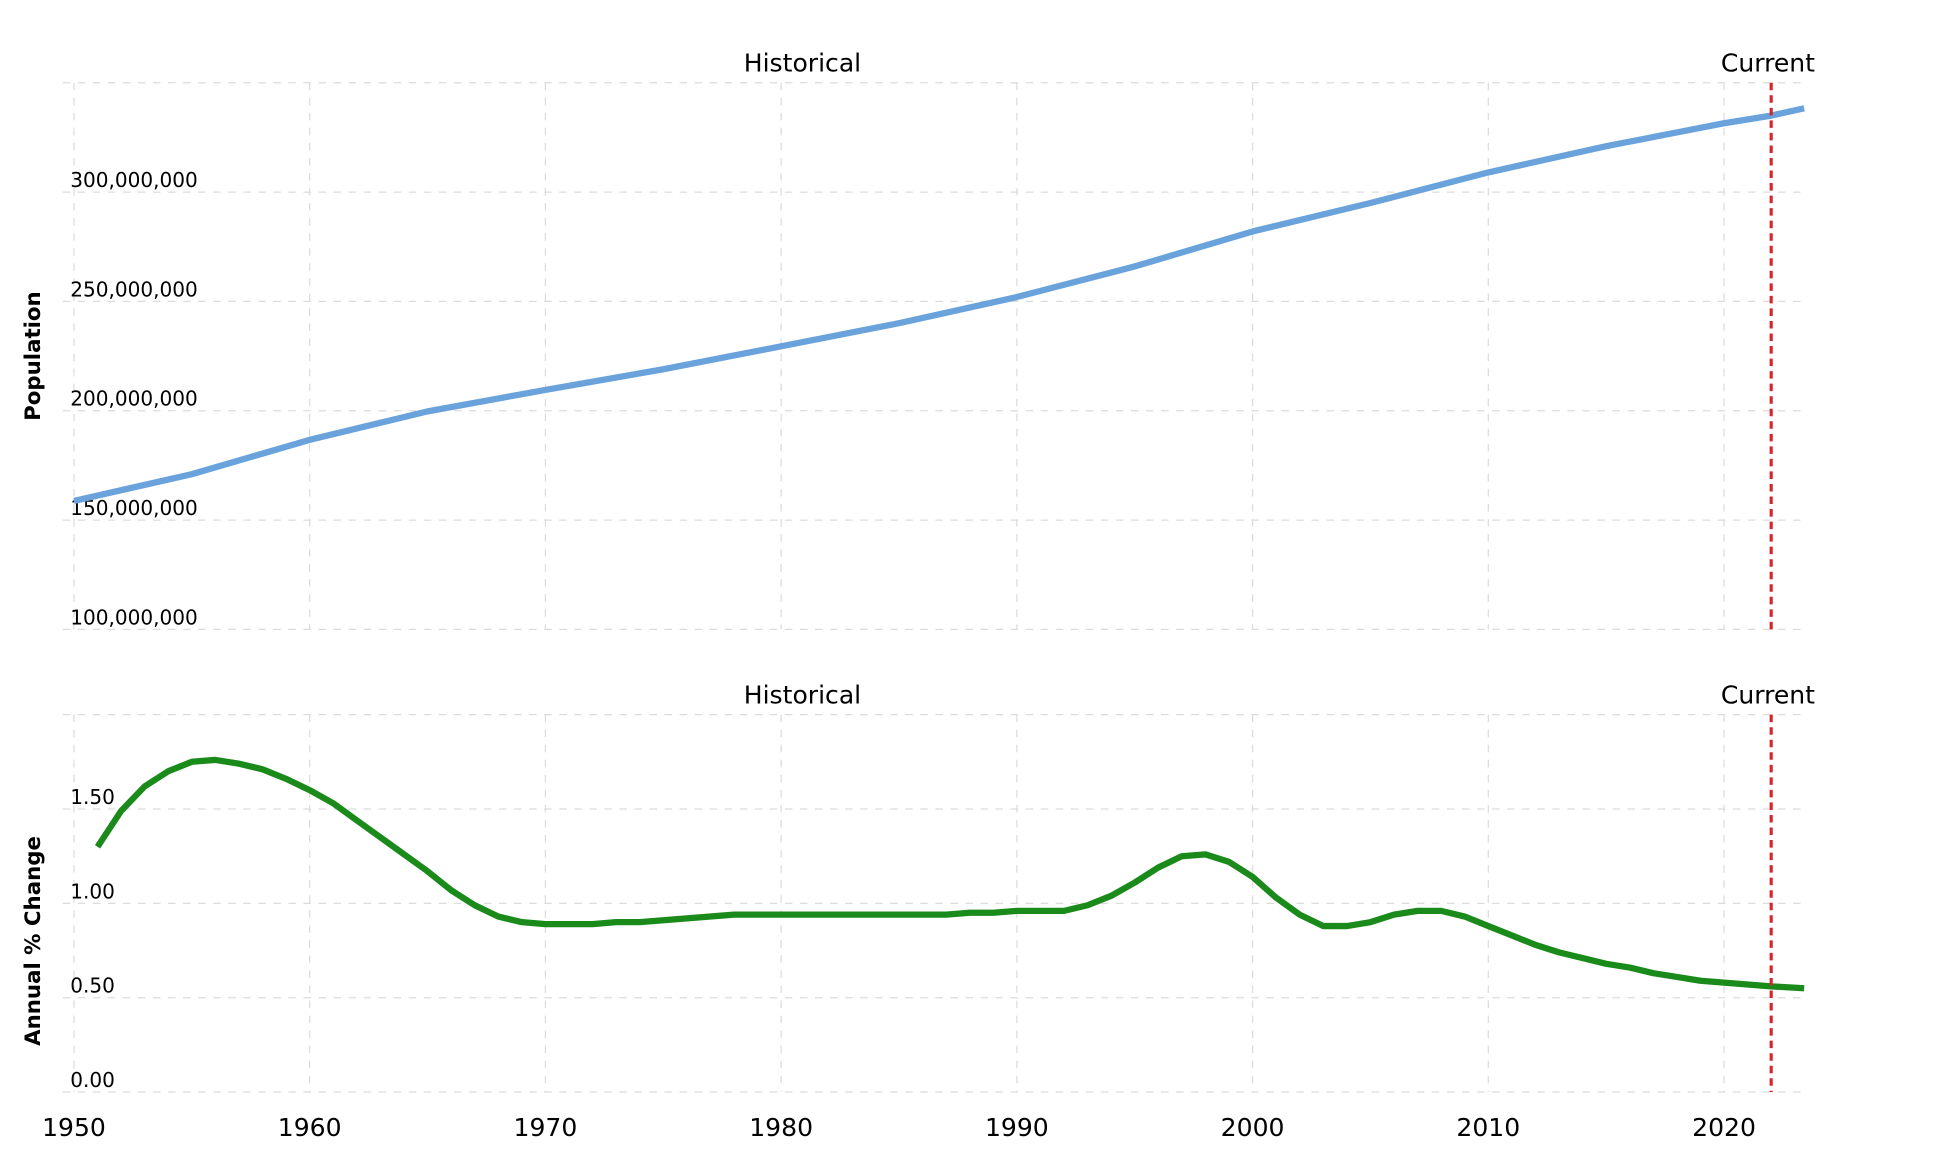 The width and height of the screenshot is (1956, 1156). What do you see at coordinates (134, 399) in the screenshot?
I see `y-tick-label: 200,000,000` at bounding box center [134, 399].